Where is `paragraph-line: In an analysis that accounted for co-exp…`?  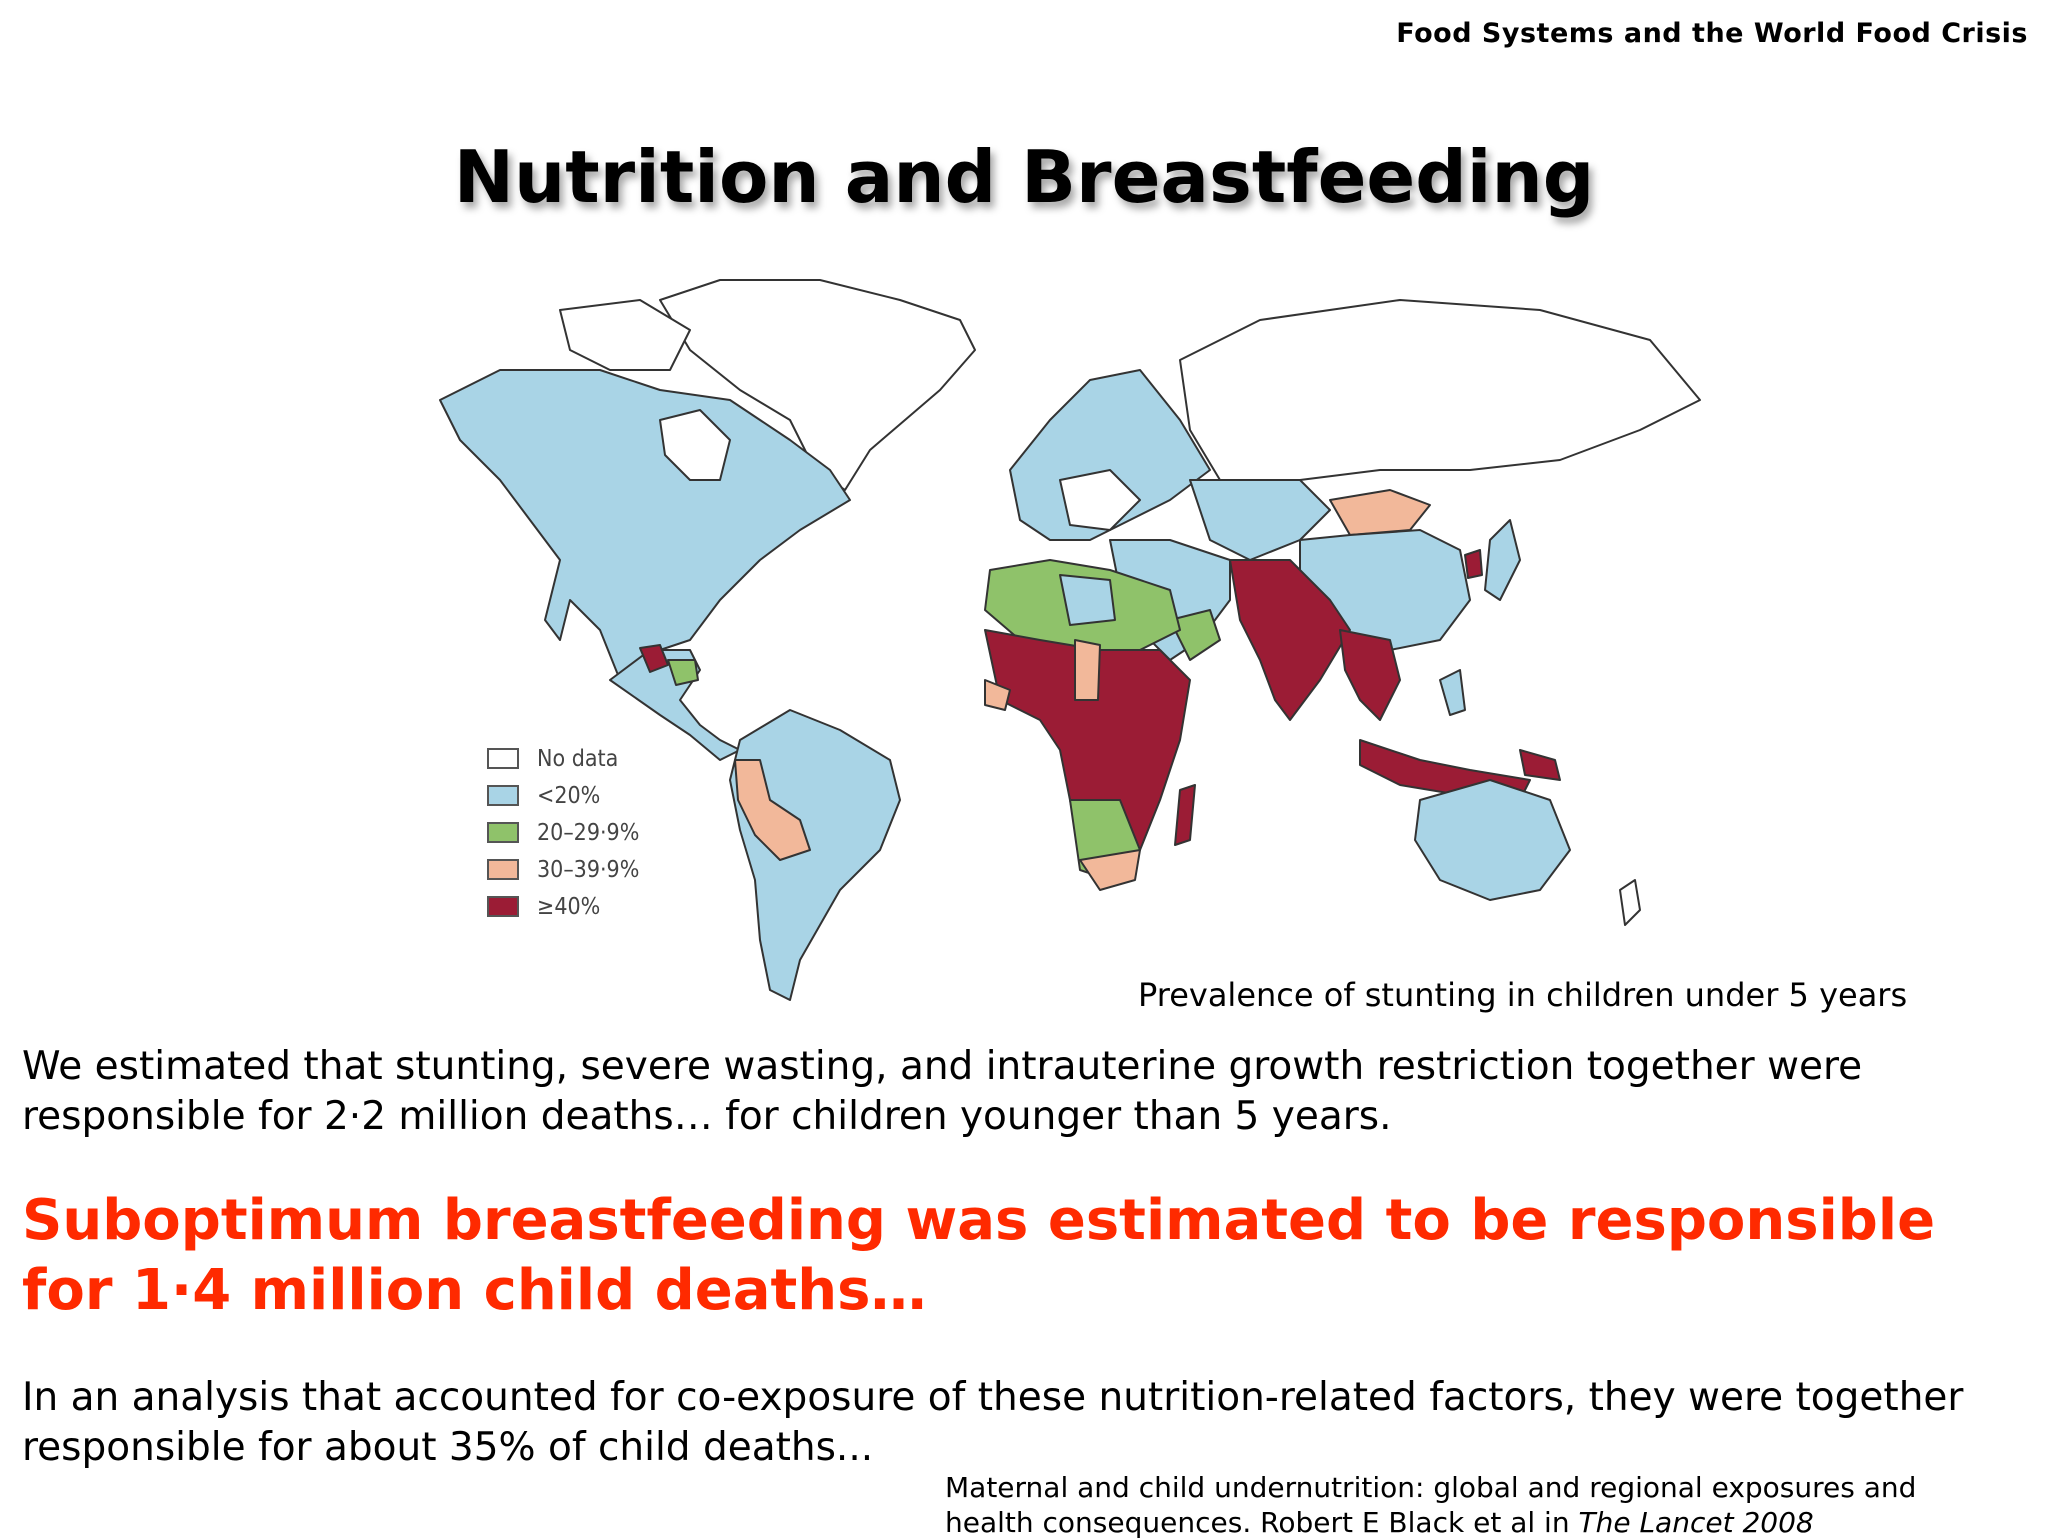
paragraph-line: In an analysis that accounted for co-exp… is located at coordinates (993, 1397).